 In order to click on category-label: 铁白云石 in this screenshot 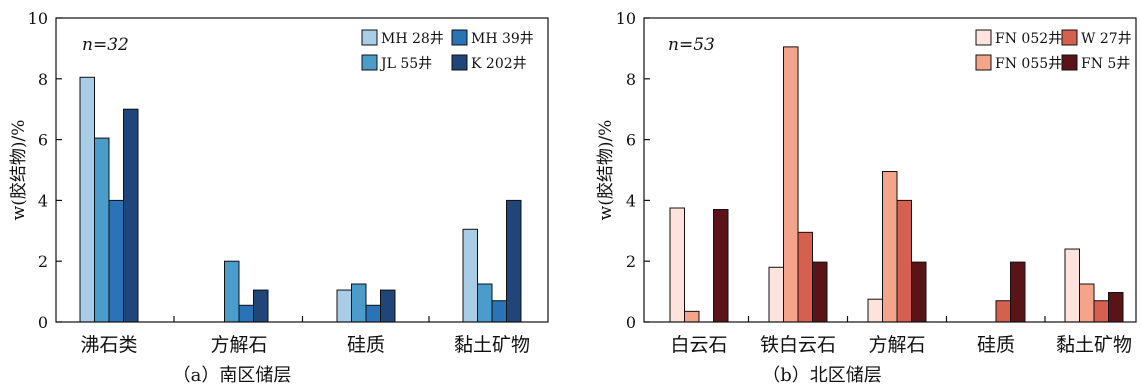, I will do `click(798, 345)`.